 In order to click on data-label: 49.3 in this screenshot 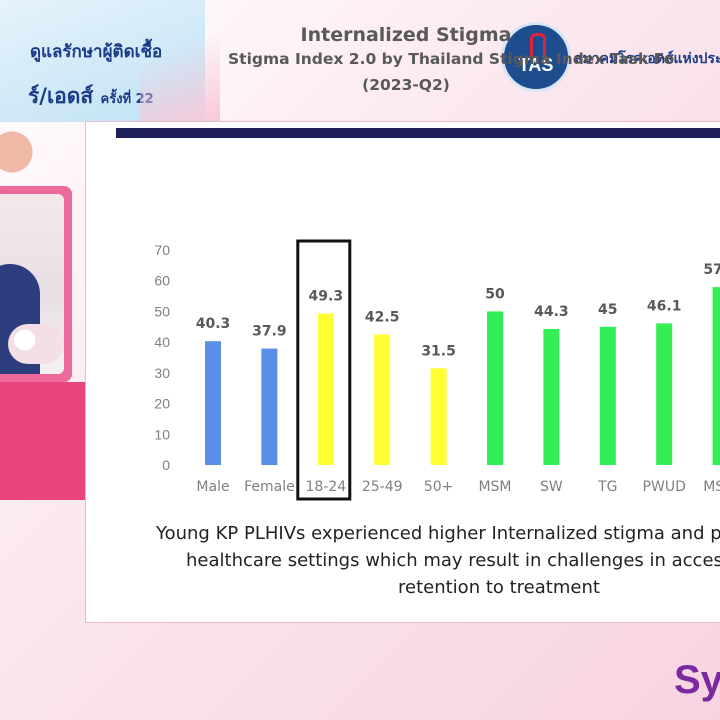, I will do `click(326, 297)`.